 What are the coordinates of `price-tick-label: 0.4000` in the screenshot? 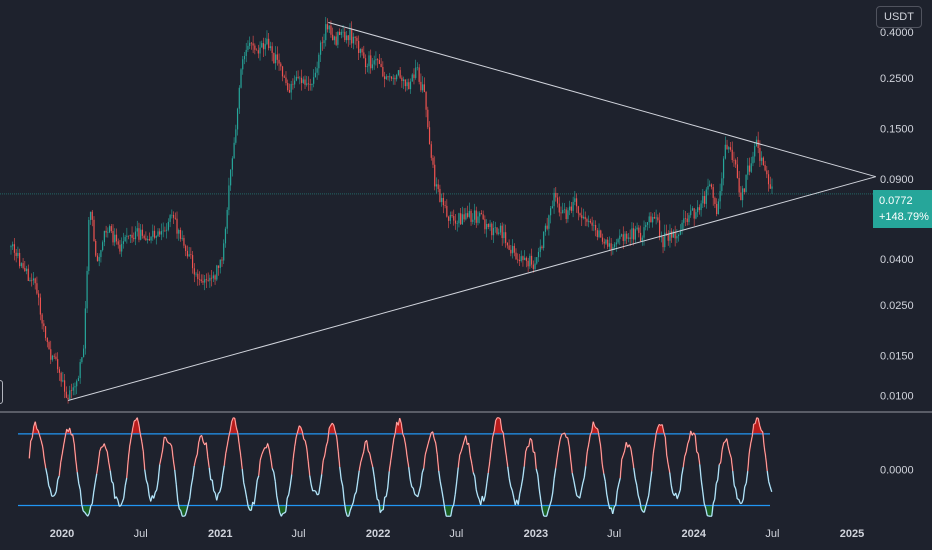 It's located at (897, 33).